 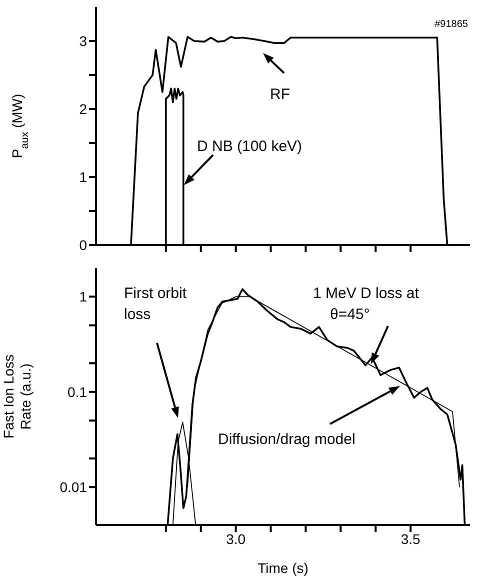 I want to click on y-tick-label: 0.01, so click(x=74, y=487).